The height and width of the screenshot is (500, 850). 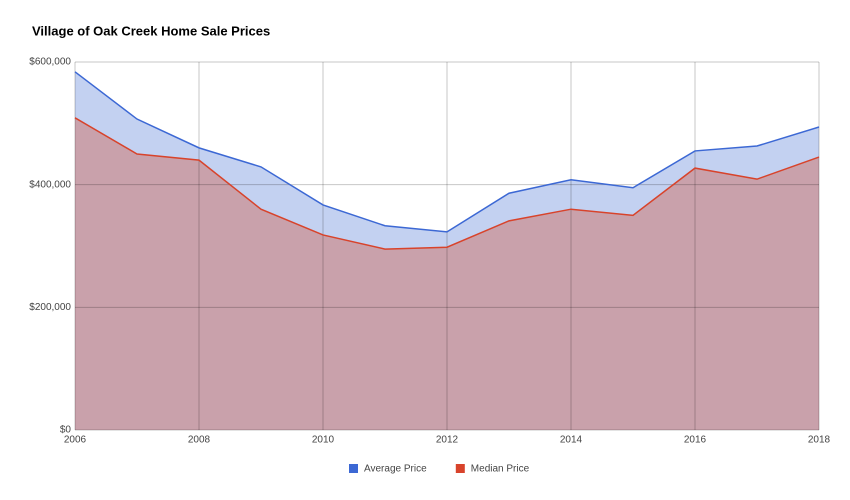 I want to click on legend-label: Average Price, so click(x=395, y=469).